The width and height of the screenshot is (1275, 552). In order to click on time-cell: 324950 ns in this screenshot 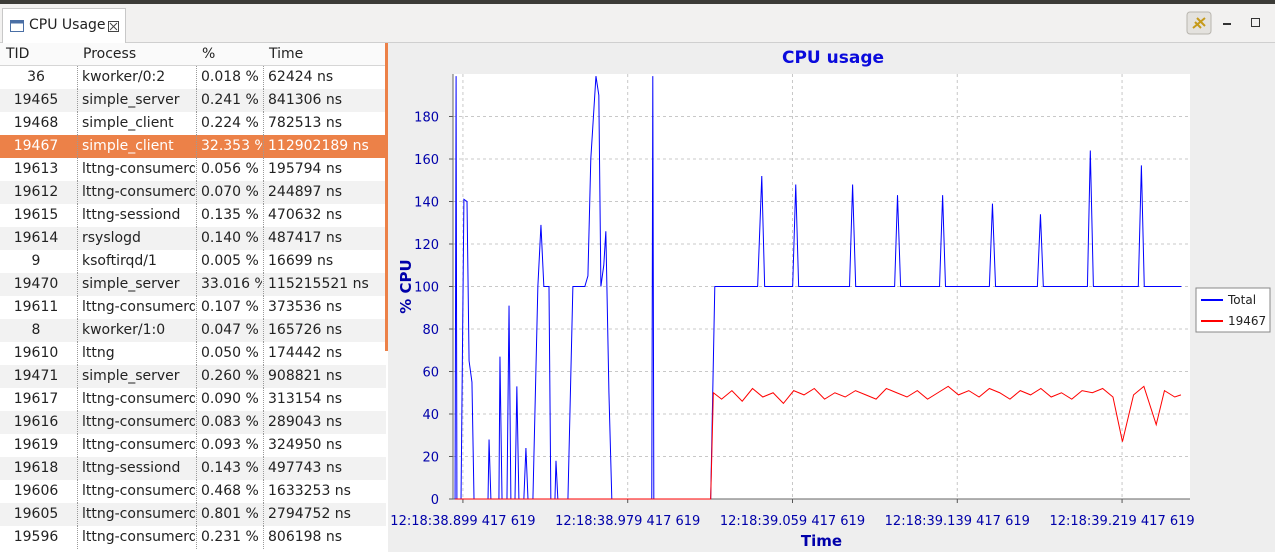, I will do `click(305, 445)`.